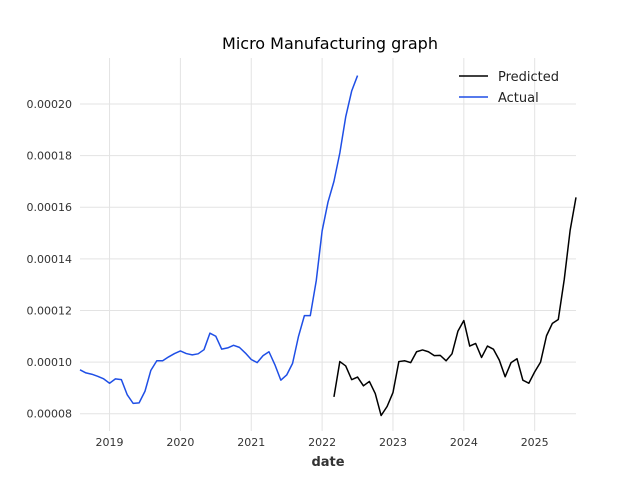 The width and height of the screenshot is (640, 480). Describe the element at coordinates (50, 362) in the screenshot. I see `y-tick-label: 0.00010` at that location.